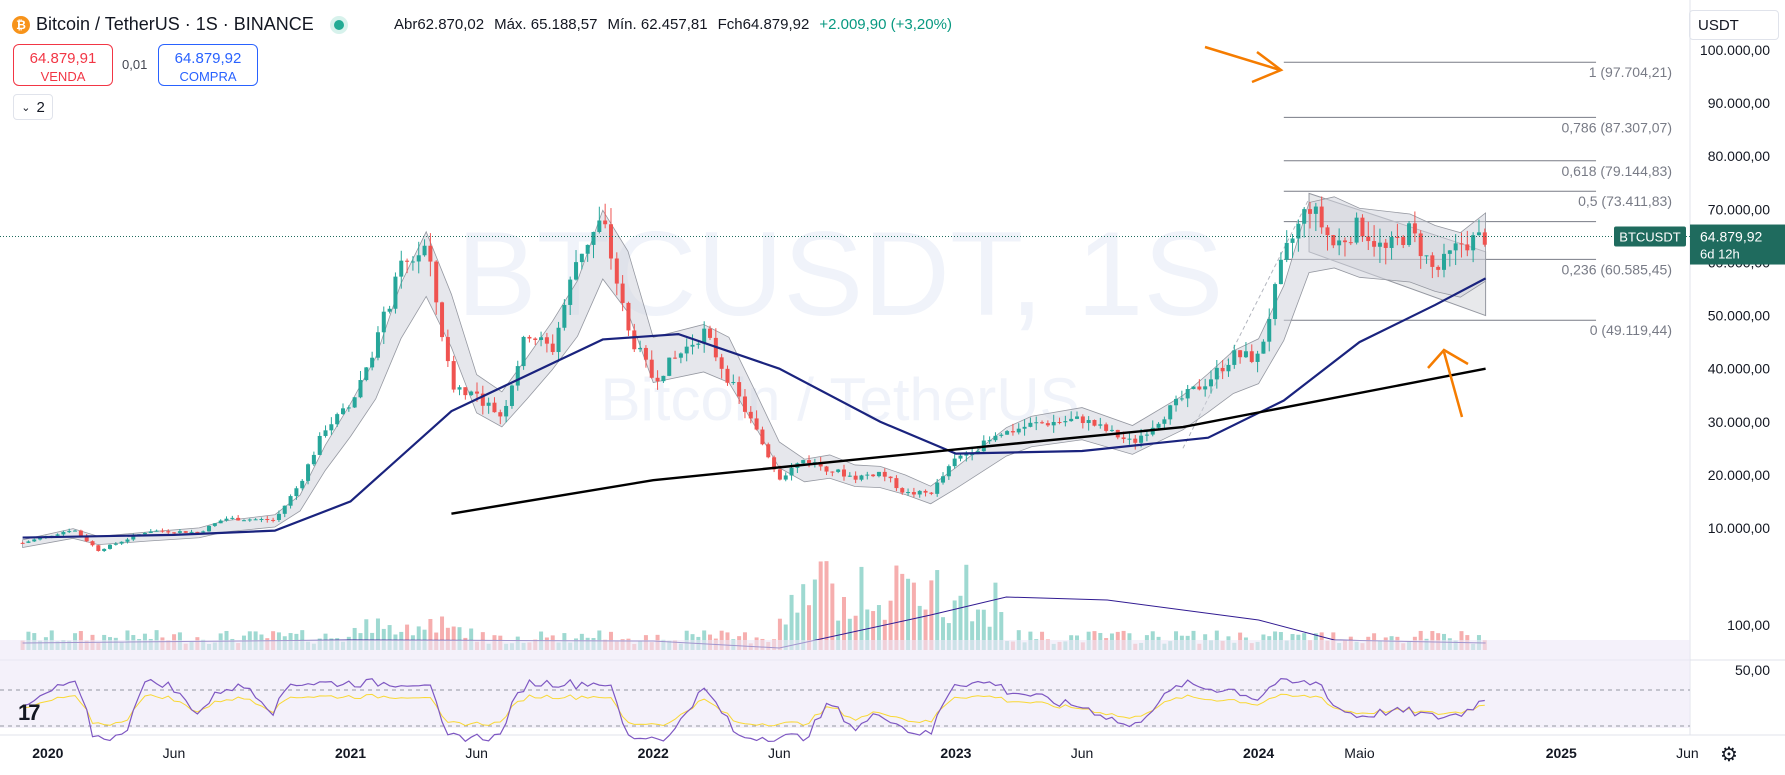 The width and height of the screenshot is (1785, 775). I want to click on last-price-countdown: 6d 12h, so click(1720, 254).